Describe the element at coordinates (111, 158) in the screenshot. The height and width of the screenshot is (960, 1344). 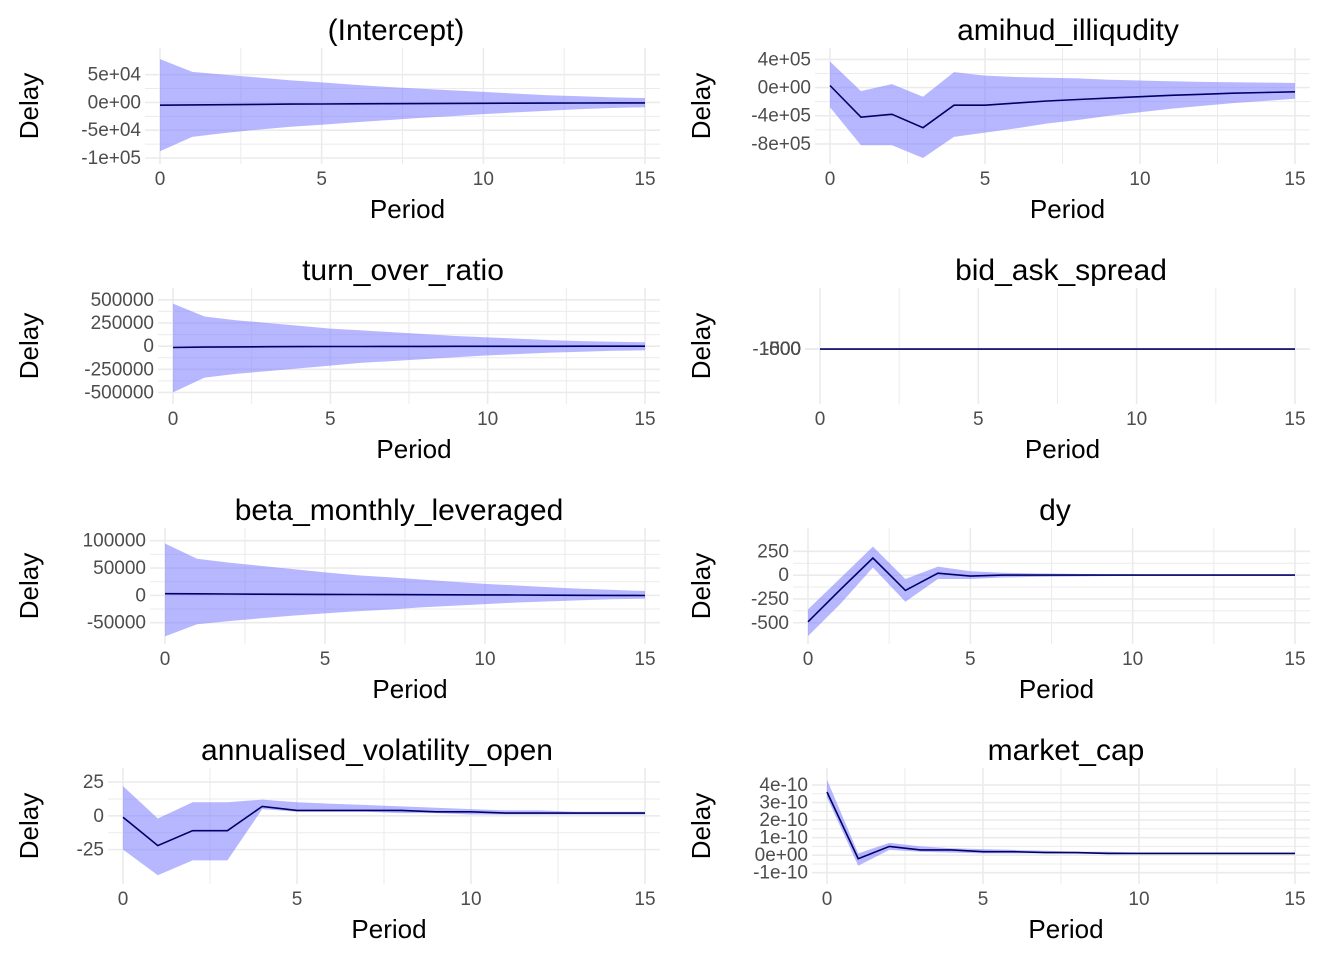
I see `y-tick-label: -1e+05` at that location.